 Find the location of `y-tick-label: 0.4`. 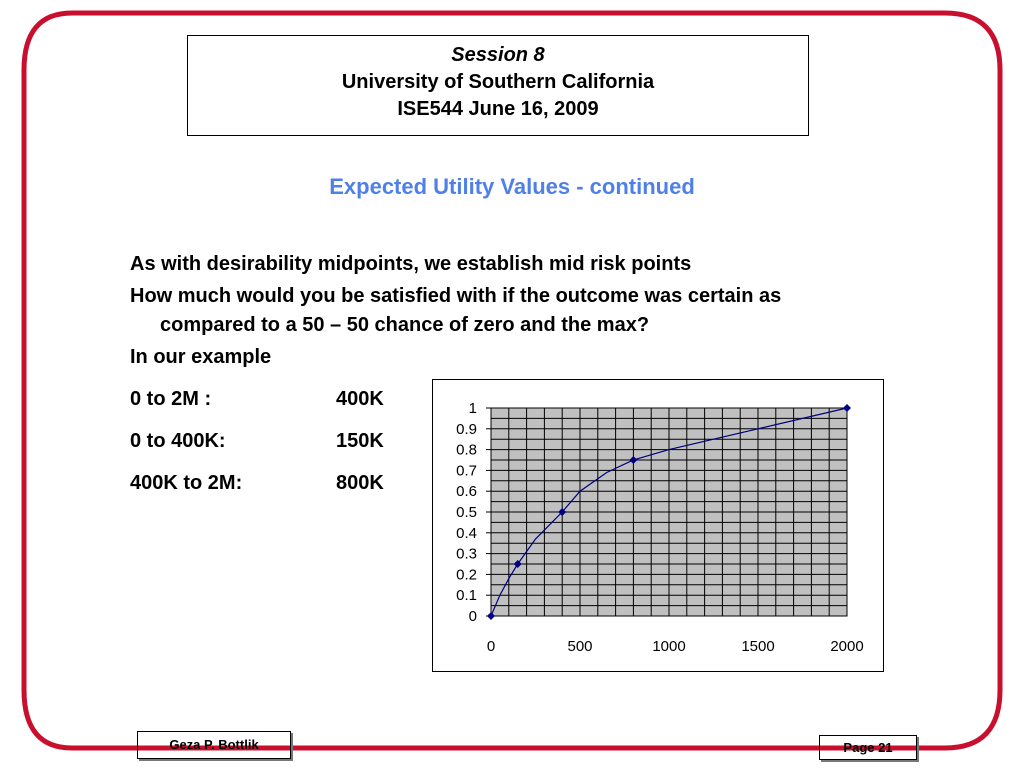

y-tick-label: 0.4 is located at coordinates (466, 533).